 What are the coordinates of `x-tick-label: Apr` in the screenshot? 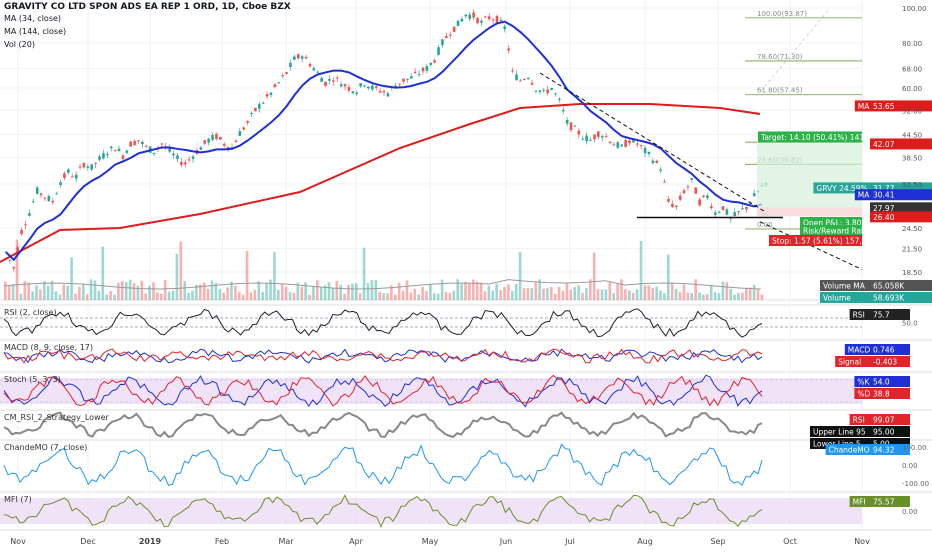 It's located at (356, 541).